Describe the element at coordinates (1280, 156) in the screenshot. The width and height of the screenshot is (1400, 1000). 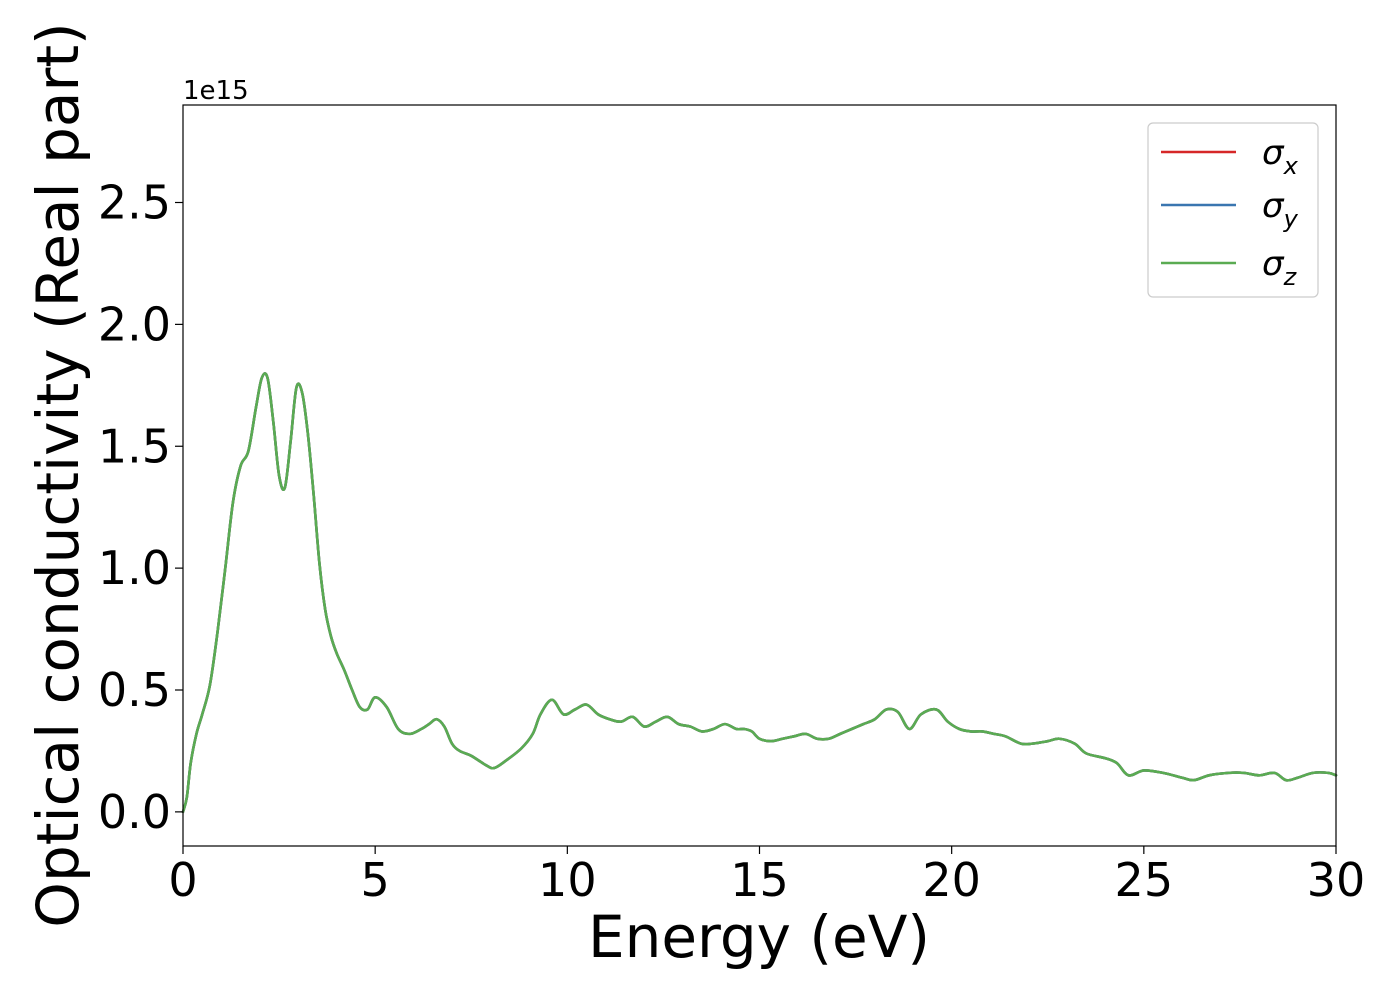
I see `legend-label: σx` at that location.